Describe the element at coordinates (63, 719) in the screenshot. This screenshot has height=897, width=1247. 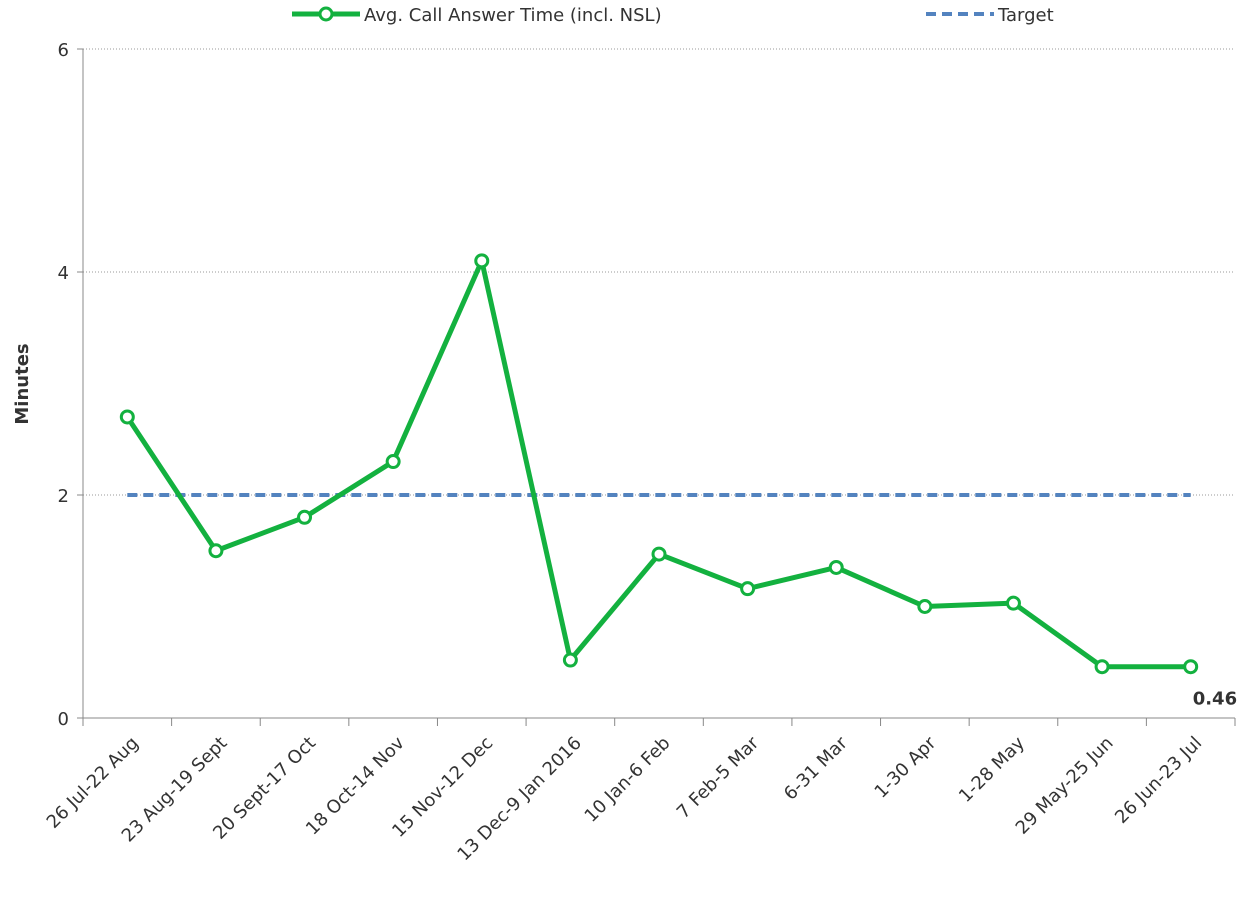
I see `y-tick-label: 0` at that location.